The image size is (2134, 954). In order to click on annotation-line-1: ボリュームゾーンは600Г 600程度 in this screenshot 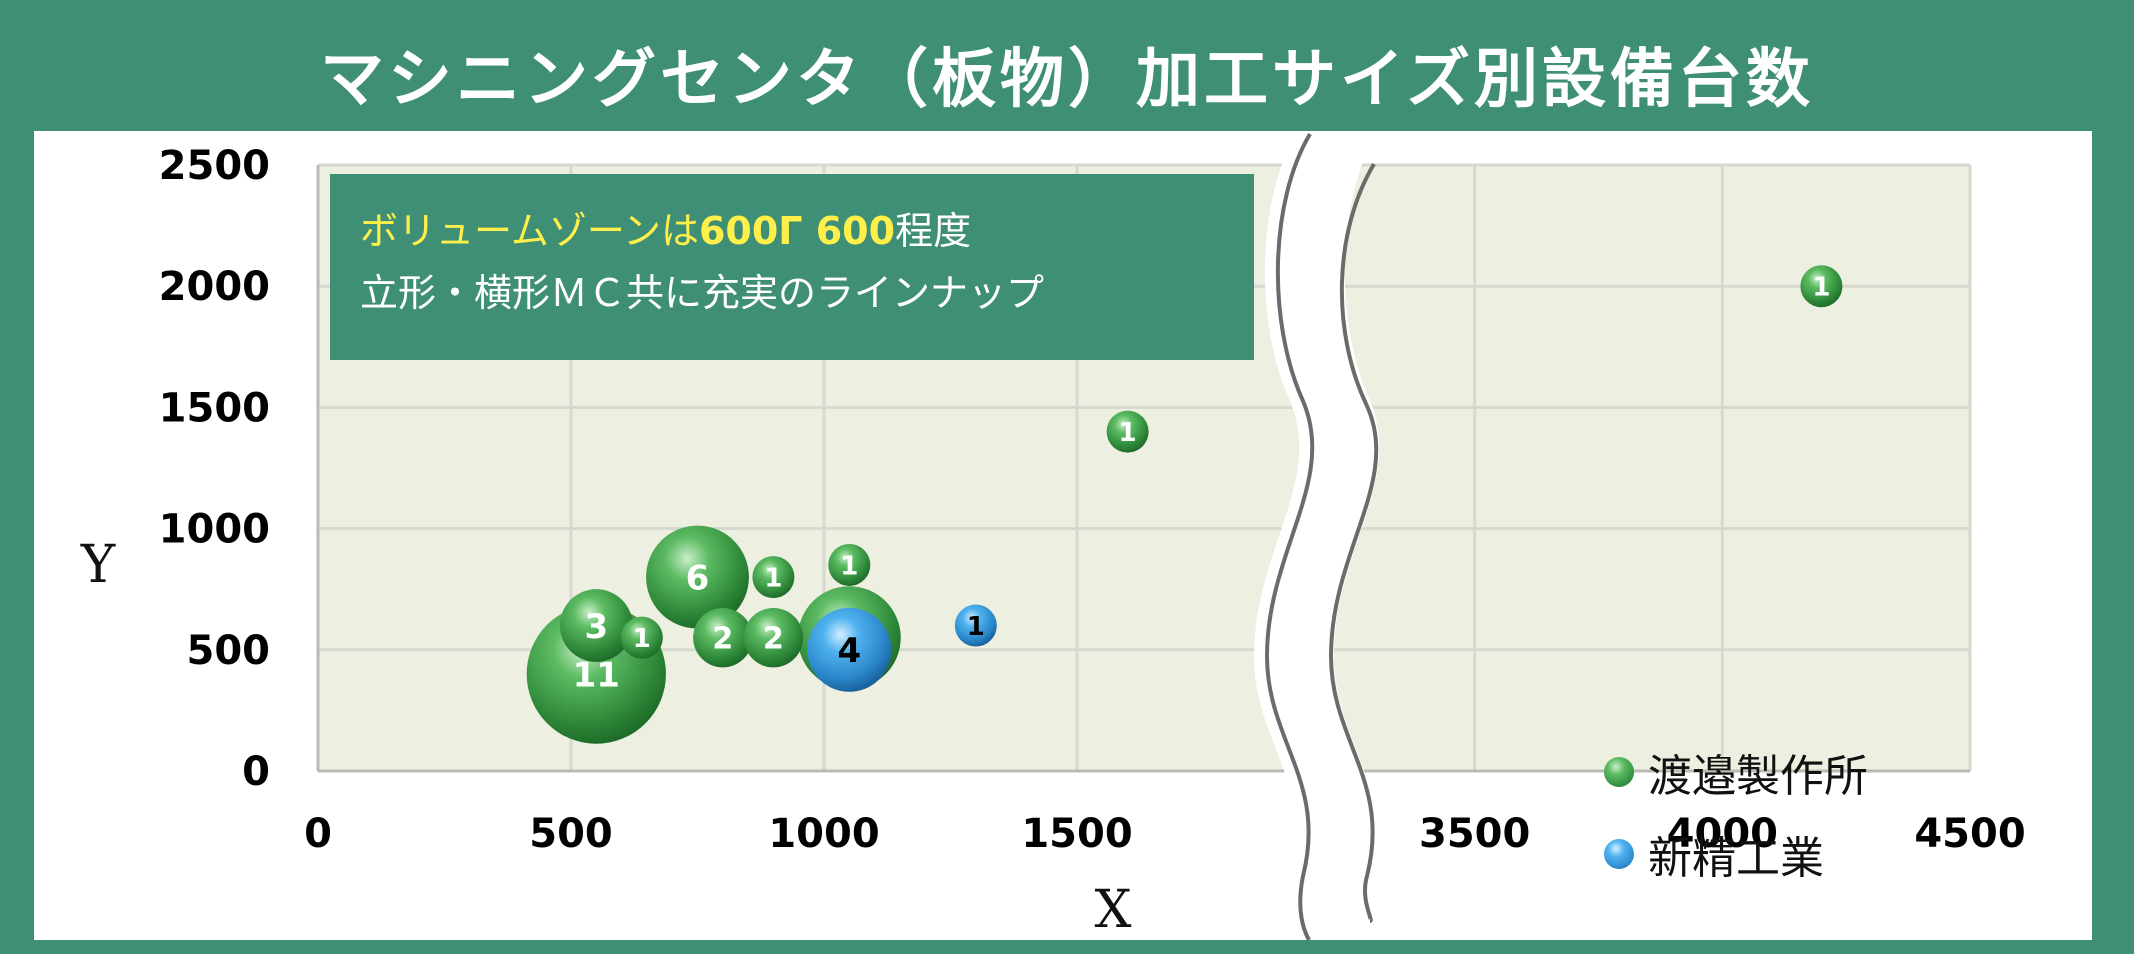, I will do `click(792, 231)`.